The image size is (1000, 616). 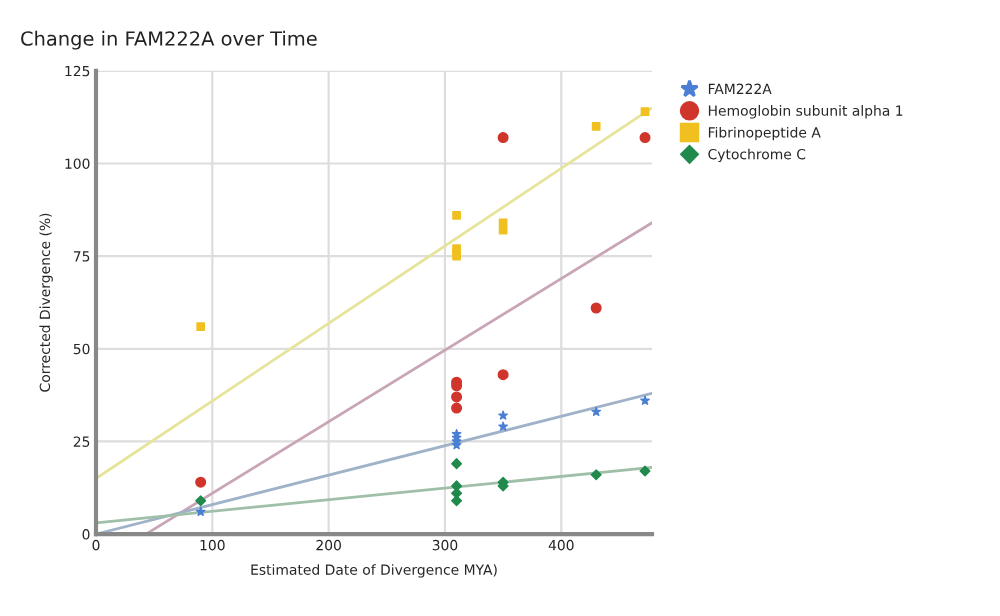 I want to click on chart-title: Change in FAM222A over Time, so click(x=169, y=40).